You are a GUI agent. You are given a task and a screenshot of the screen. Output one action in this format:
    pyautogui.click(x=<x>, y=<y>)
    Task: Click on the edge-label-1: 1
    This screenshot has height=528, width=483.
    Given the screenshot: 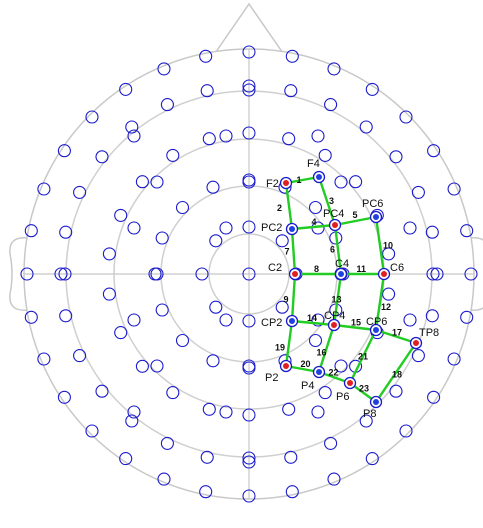 What is the action you would take?
    pyautogui.click(x=299, y=180)
    